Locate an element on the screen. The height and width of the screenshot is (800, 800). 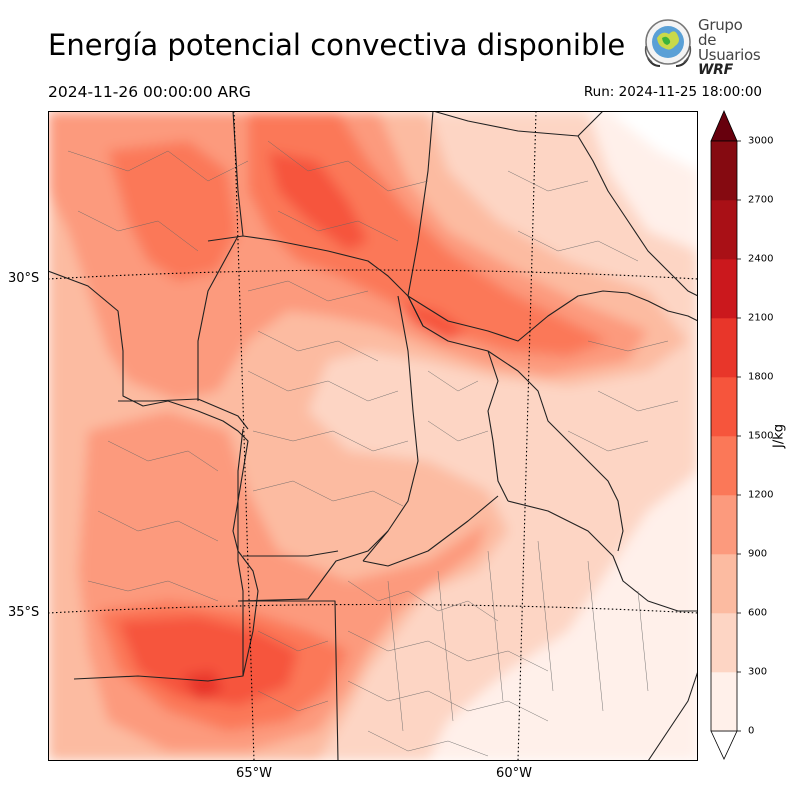
colorbar-extend-under is located at coordinates (724, 745).